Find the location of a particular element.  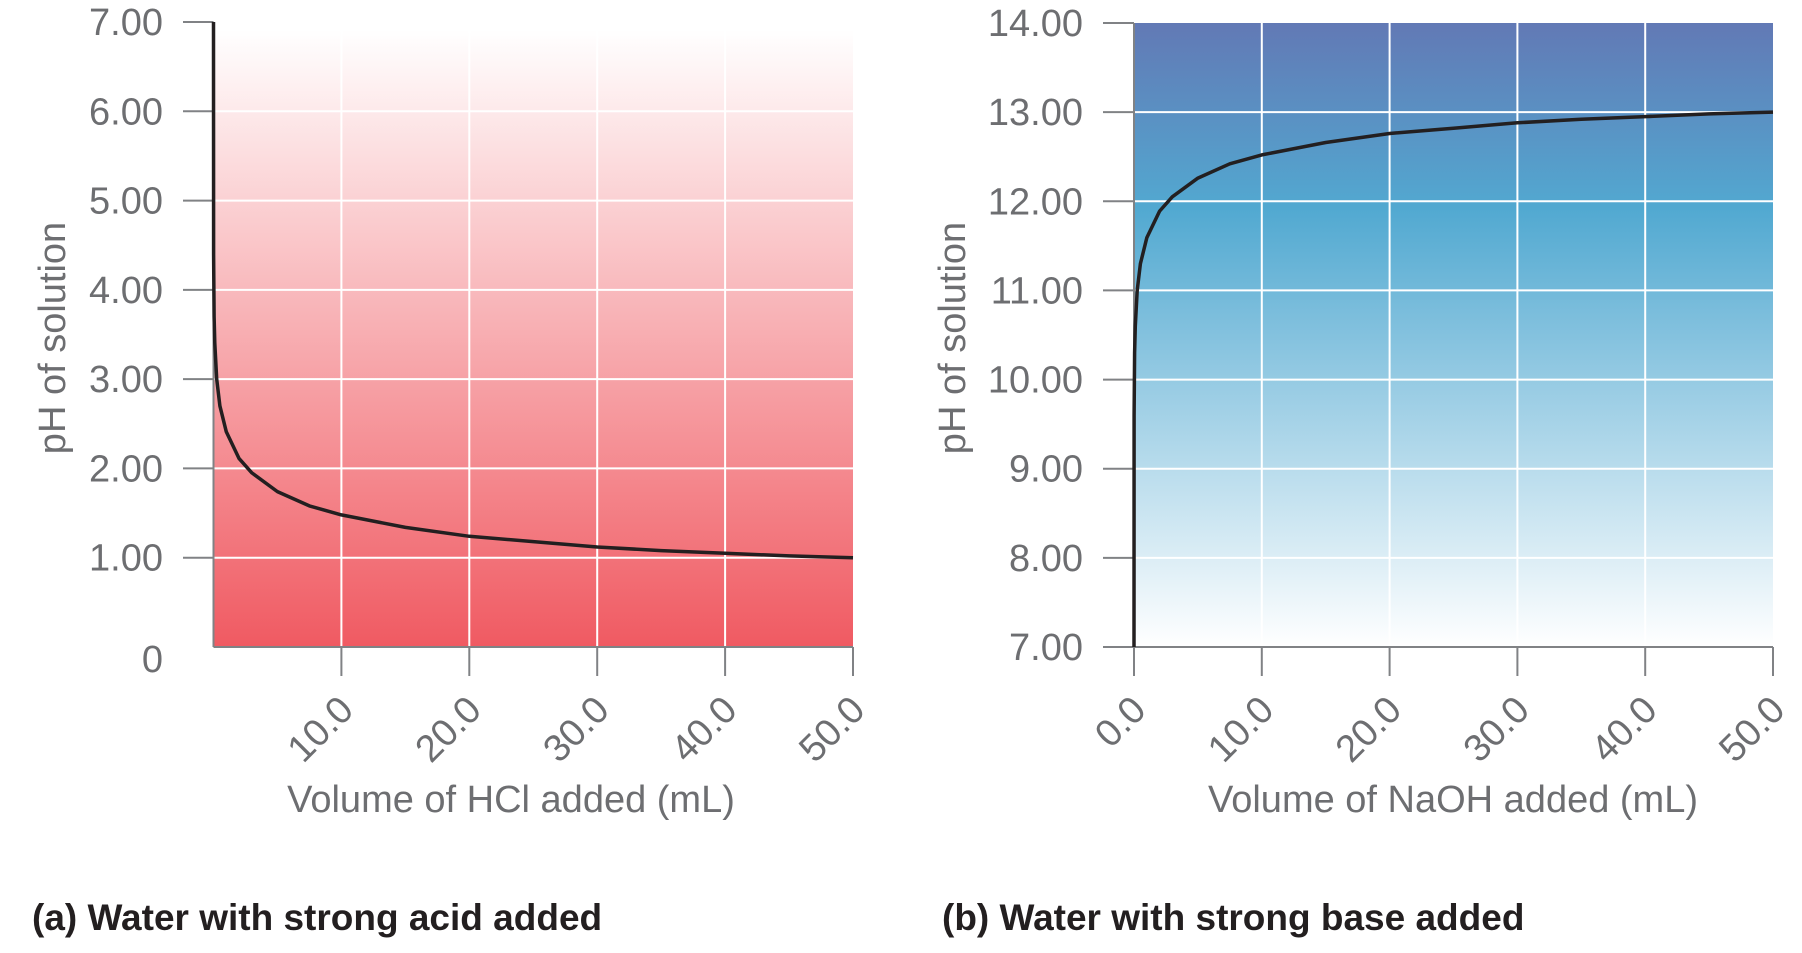

y-tick-label: 14.00 is located at coordinates (1035, 24).